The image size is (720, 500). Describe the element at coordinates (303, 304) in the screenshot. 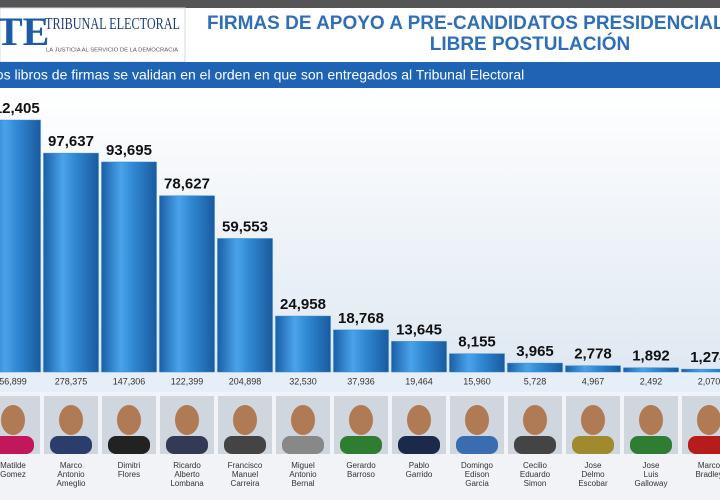

I see `value-label: 24,958` at that location.